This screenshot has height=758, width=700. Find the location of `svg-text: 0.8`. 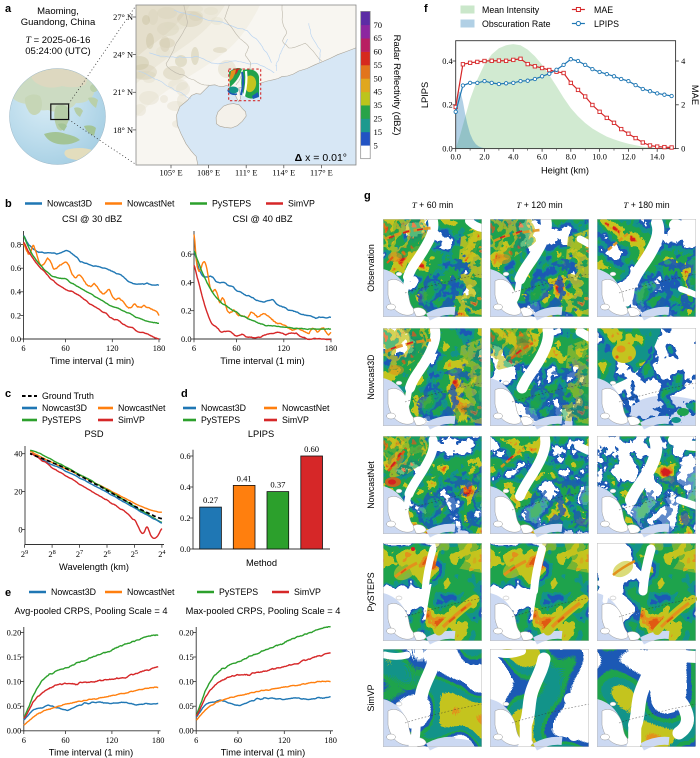

svg-text: 0.8 is located at coordinates (16, 245).